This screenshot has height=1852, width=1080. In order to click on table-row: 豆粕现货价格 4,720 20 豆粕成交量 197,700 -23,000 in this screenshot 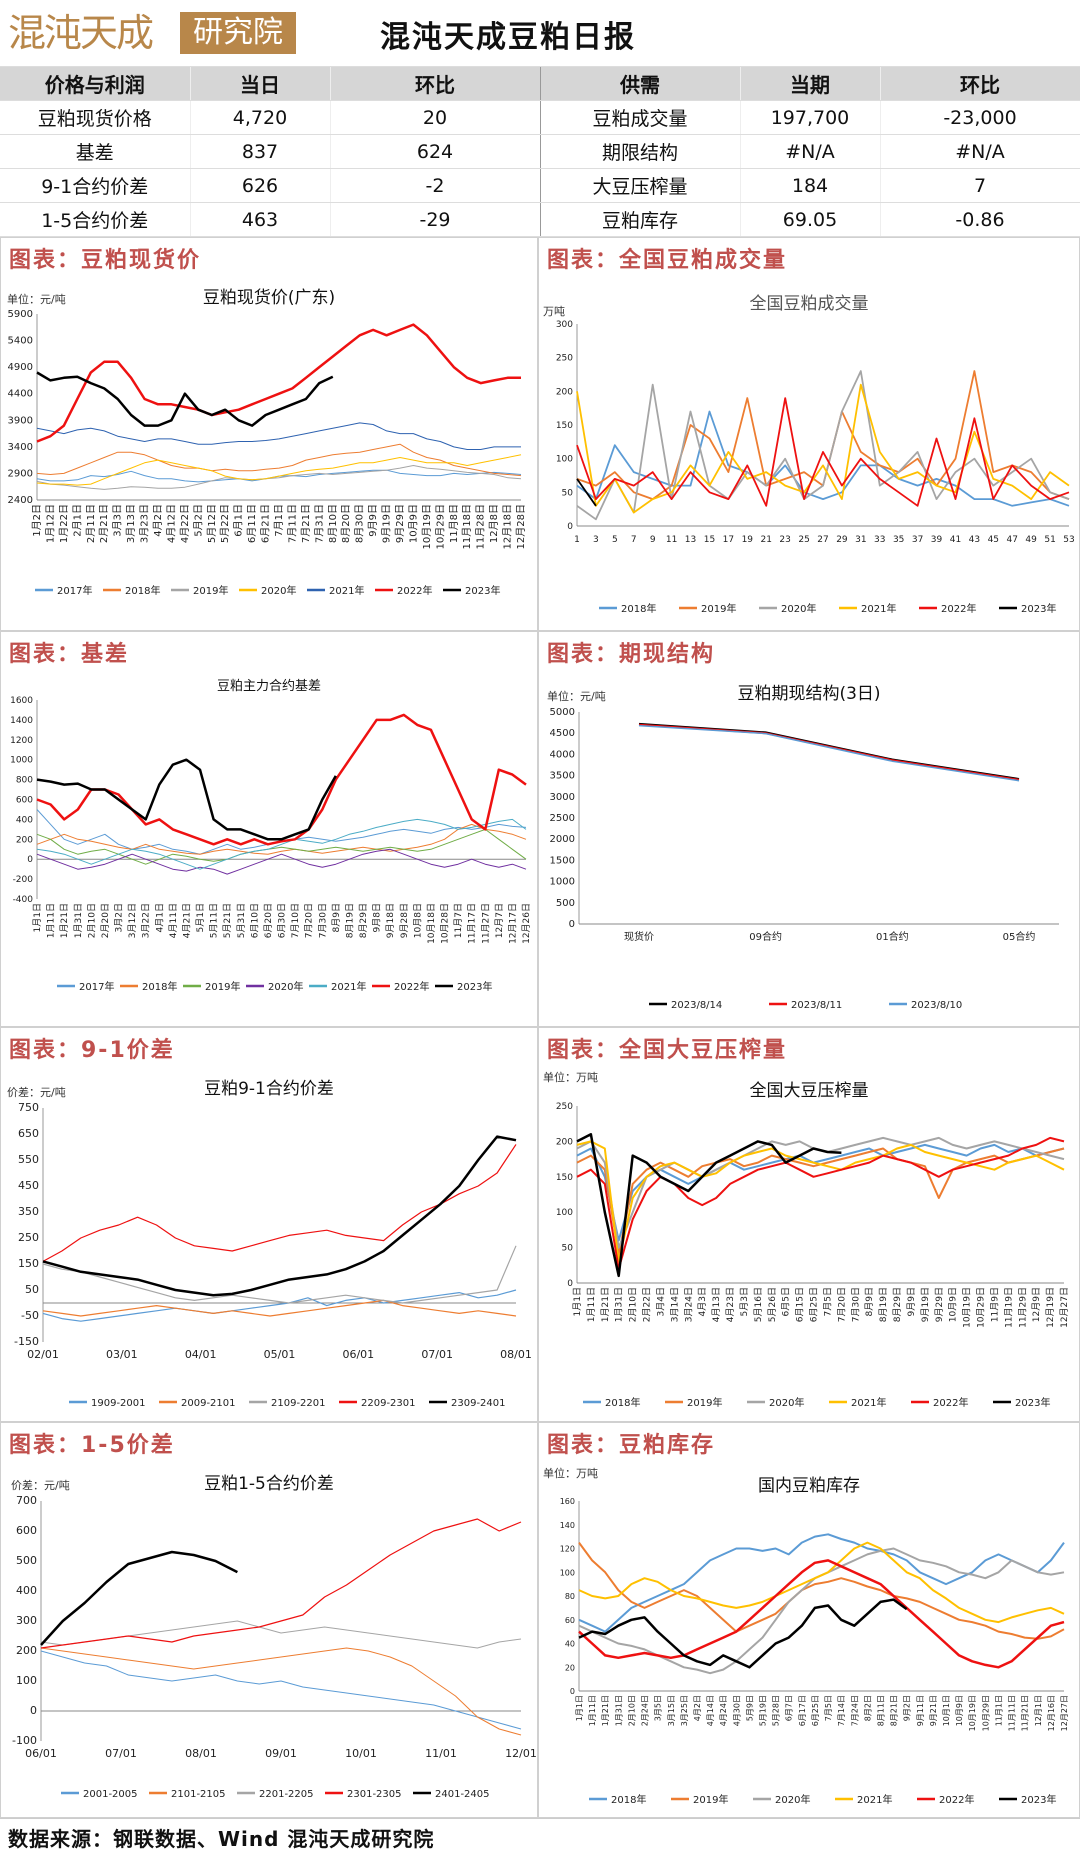, I will do `click(540, 117)`.